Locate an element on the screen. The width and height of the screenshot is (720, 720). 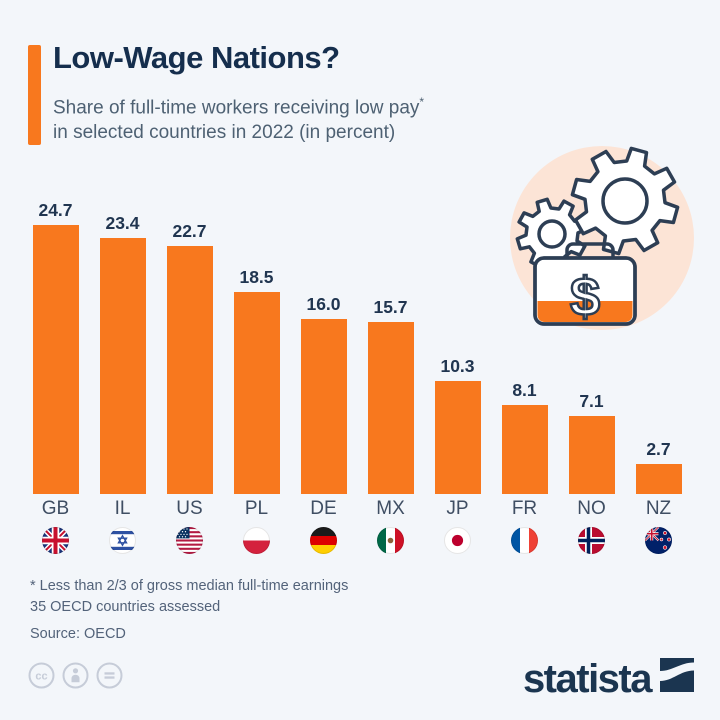
country-code-label: US is located at coordinates (189, 508).